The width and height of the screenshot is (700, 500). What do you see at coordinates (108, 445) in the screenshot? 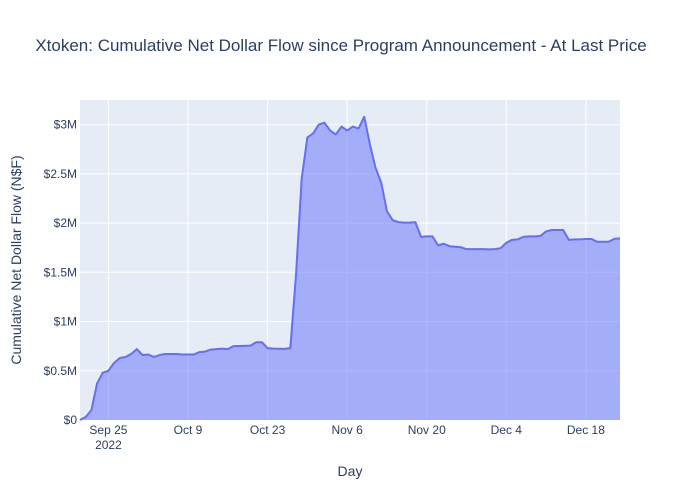
I see `x-axis-year-label: 2022` at bounding box center [108, 445].